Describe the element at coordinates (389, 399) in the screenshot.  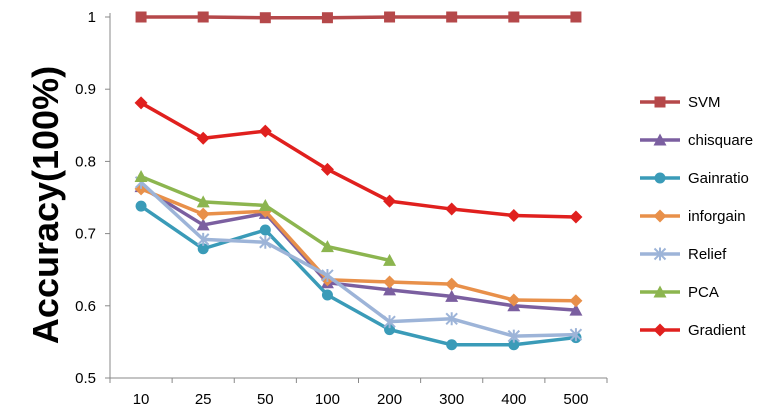
I see `x-tick-label: 200` at that location.